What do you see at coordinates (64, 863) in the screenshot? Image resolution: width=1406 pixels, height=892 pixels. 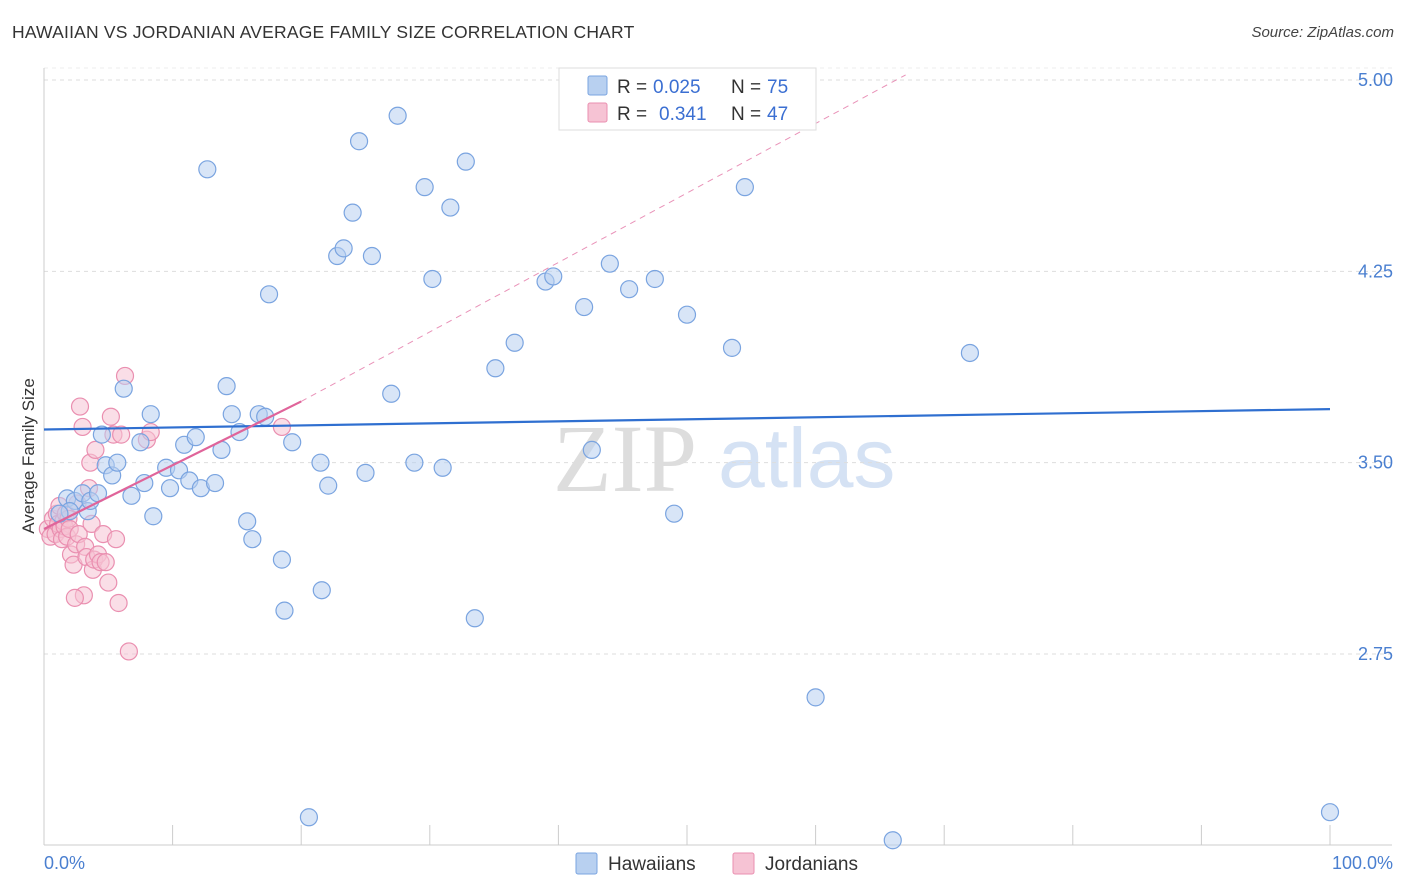 I see `x-tick-label-min: 0.0%` at bounding box center [64, 863].